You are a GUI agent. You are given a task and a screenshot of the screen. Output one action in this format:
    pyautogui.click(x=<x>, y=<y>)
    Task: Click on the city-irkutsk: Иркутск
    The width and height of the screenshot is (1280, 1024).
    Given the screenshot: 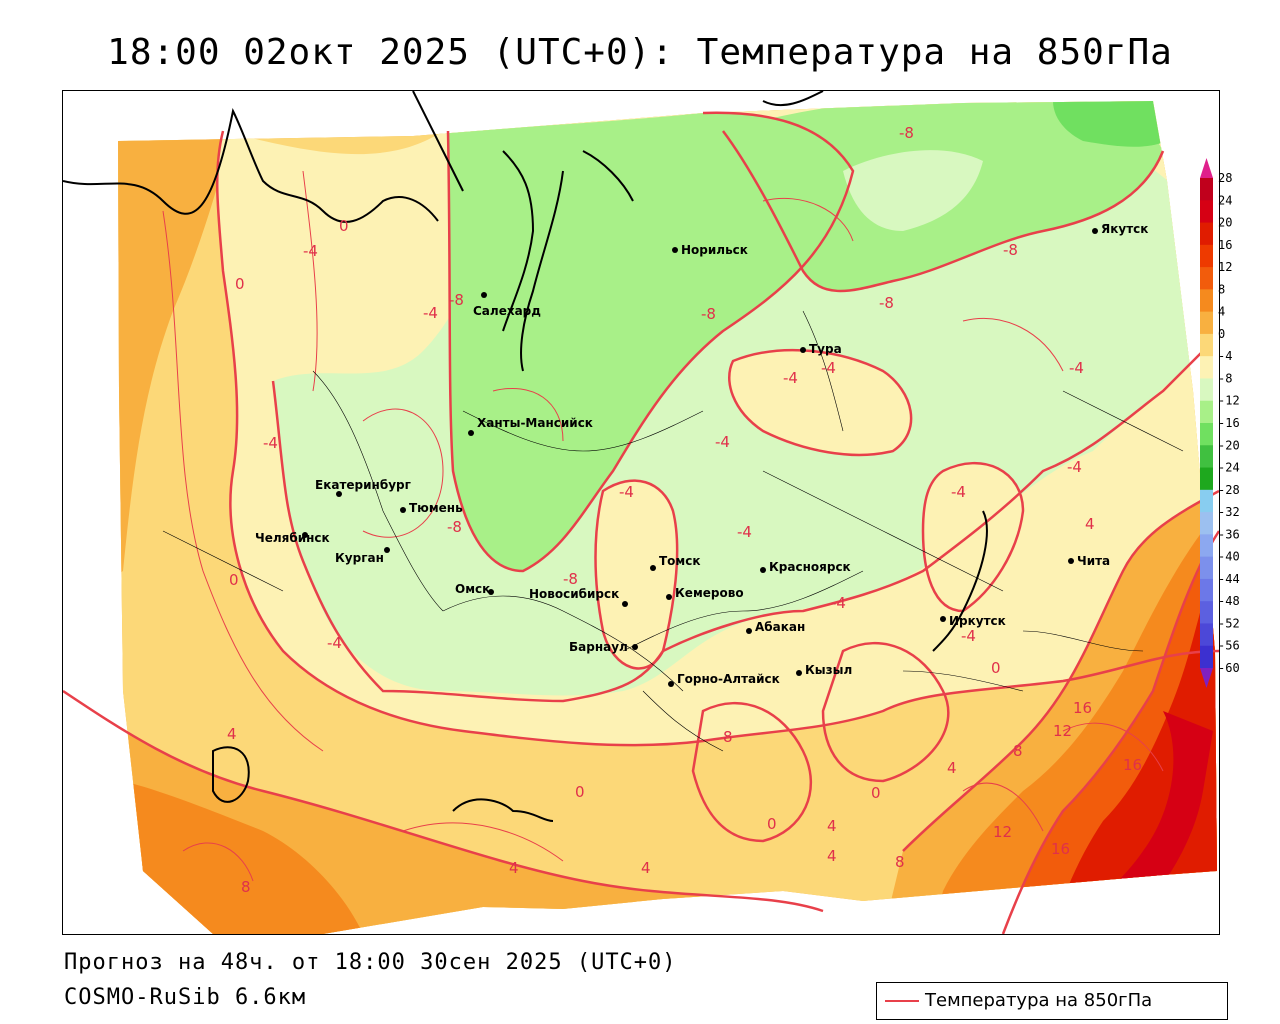 What is the action you would take?
    pyautogui.click(x=973, y=621)
    